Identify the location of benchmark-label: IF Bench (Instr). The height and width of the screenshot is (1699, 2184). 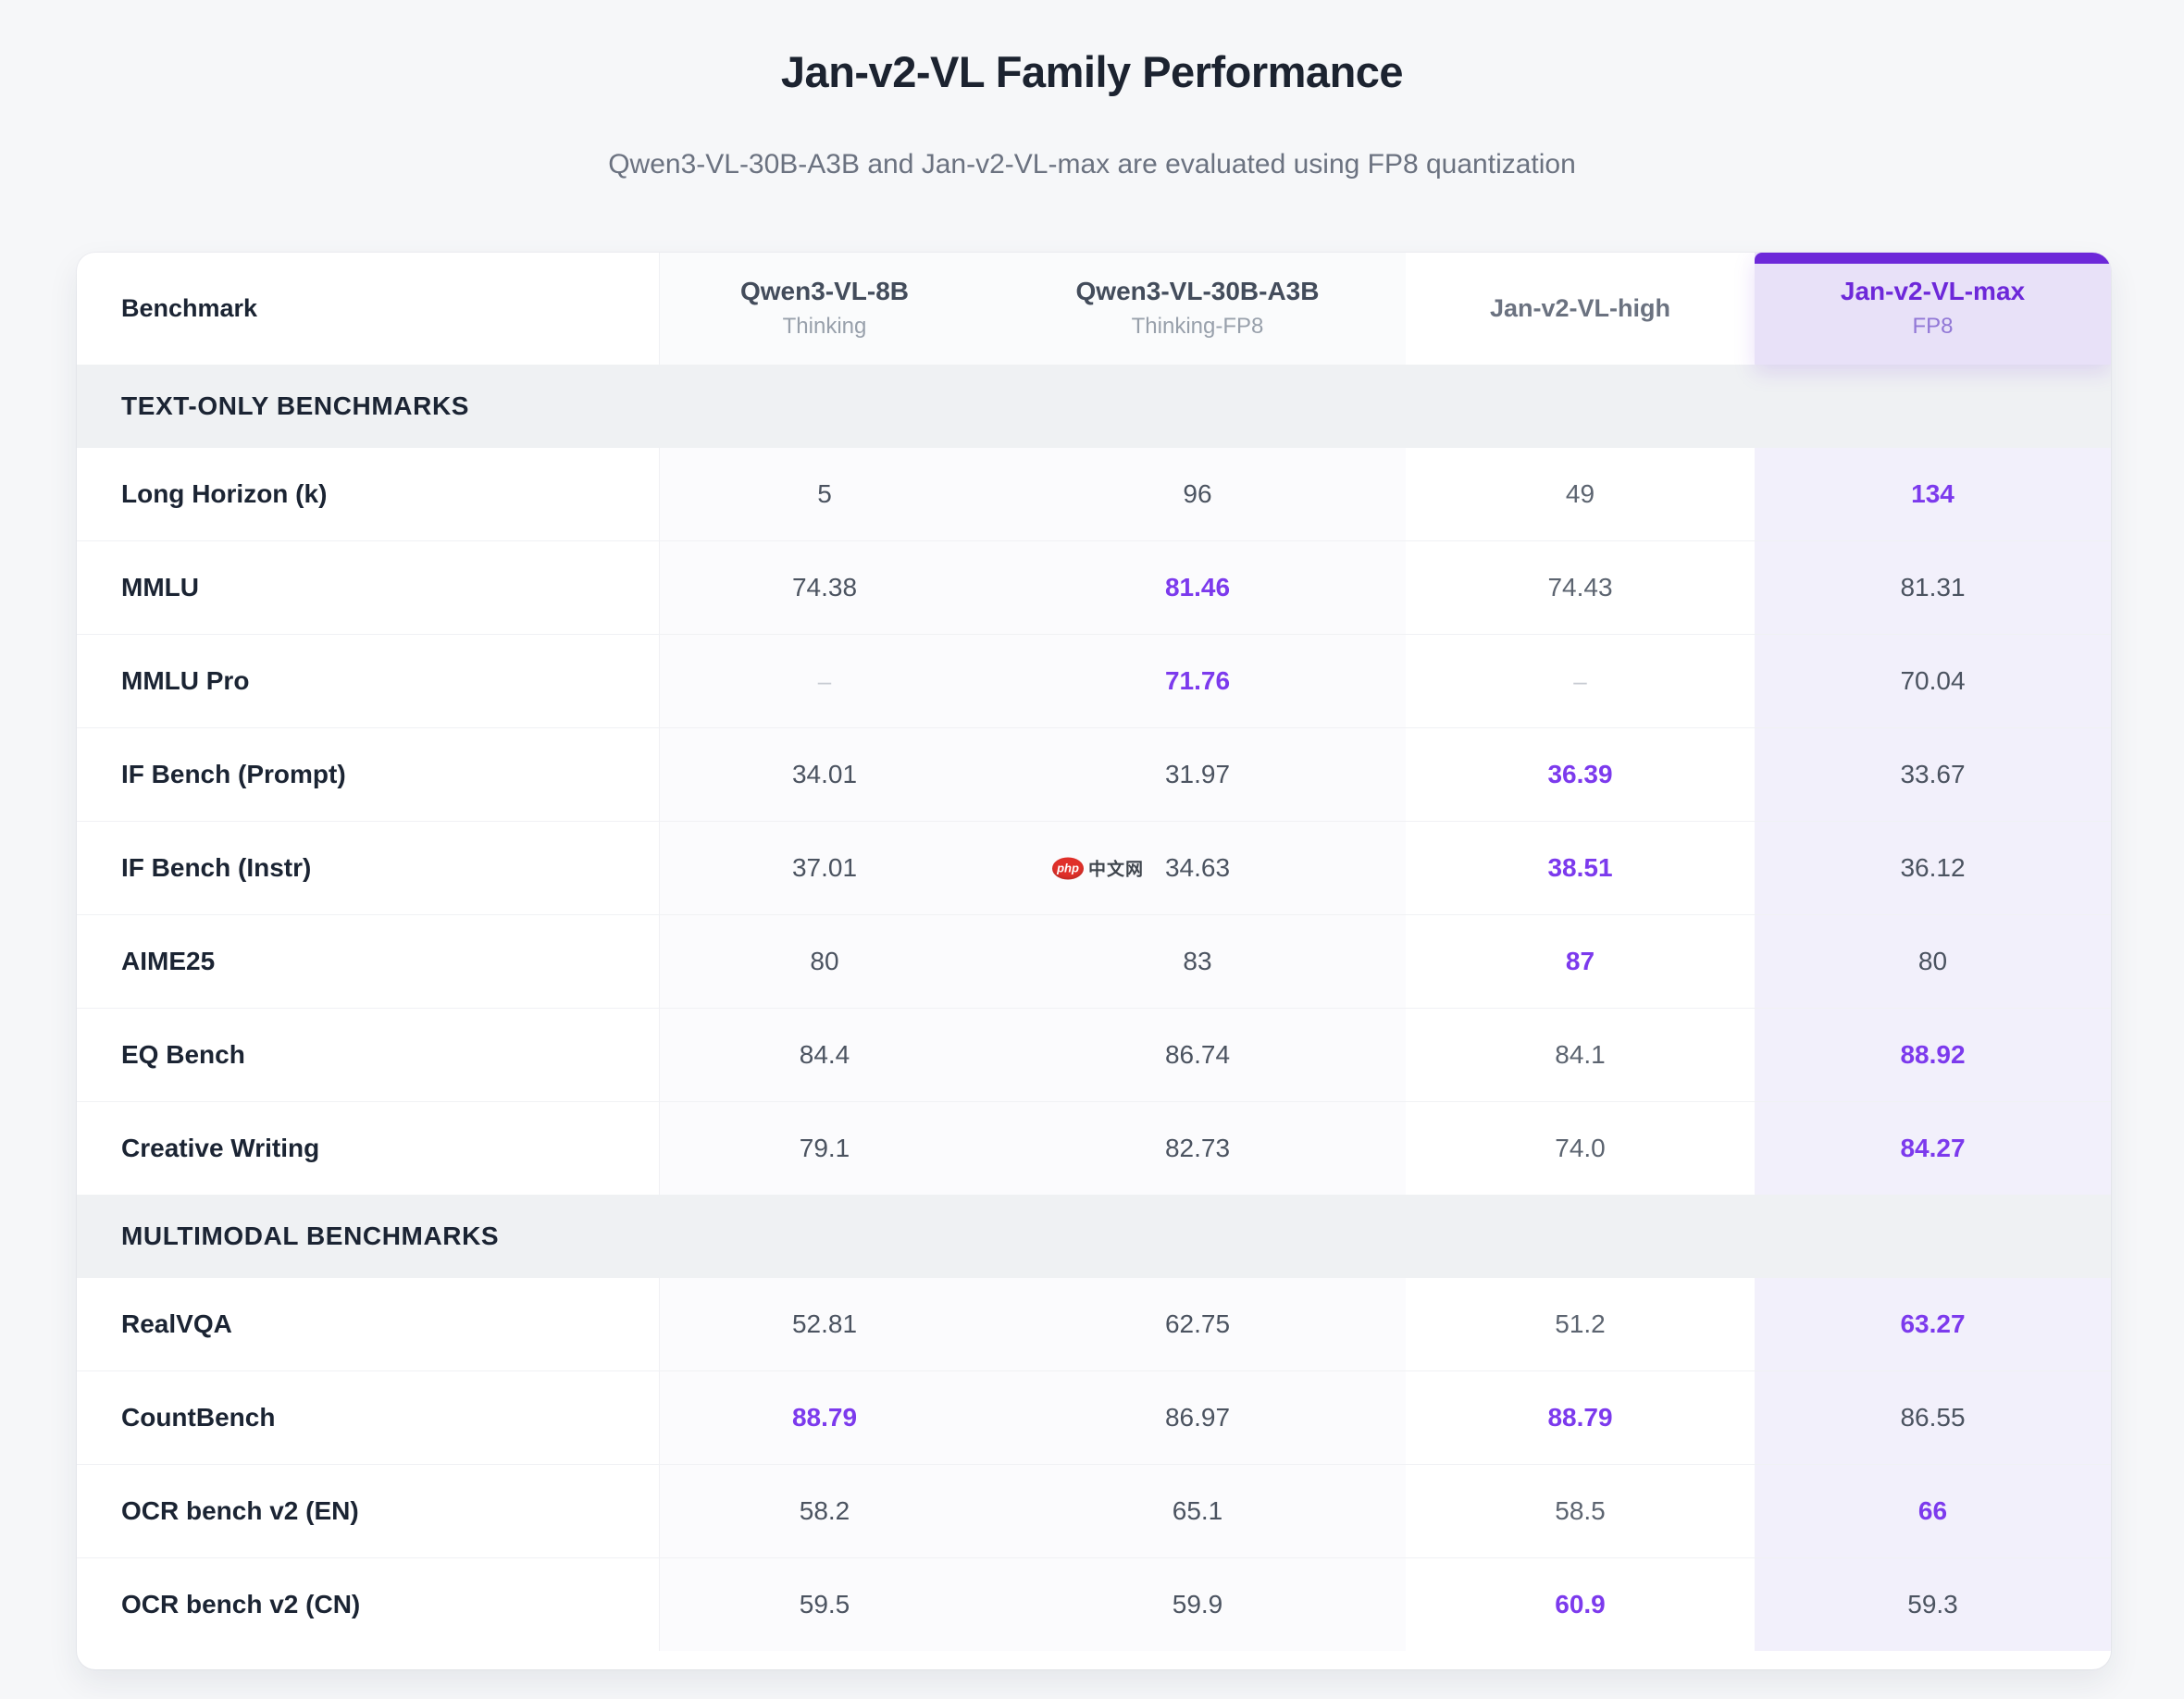
(216, 867).